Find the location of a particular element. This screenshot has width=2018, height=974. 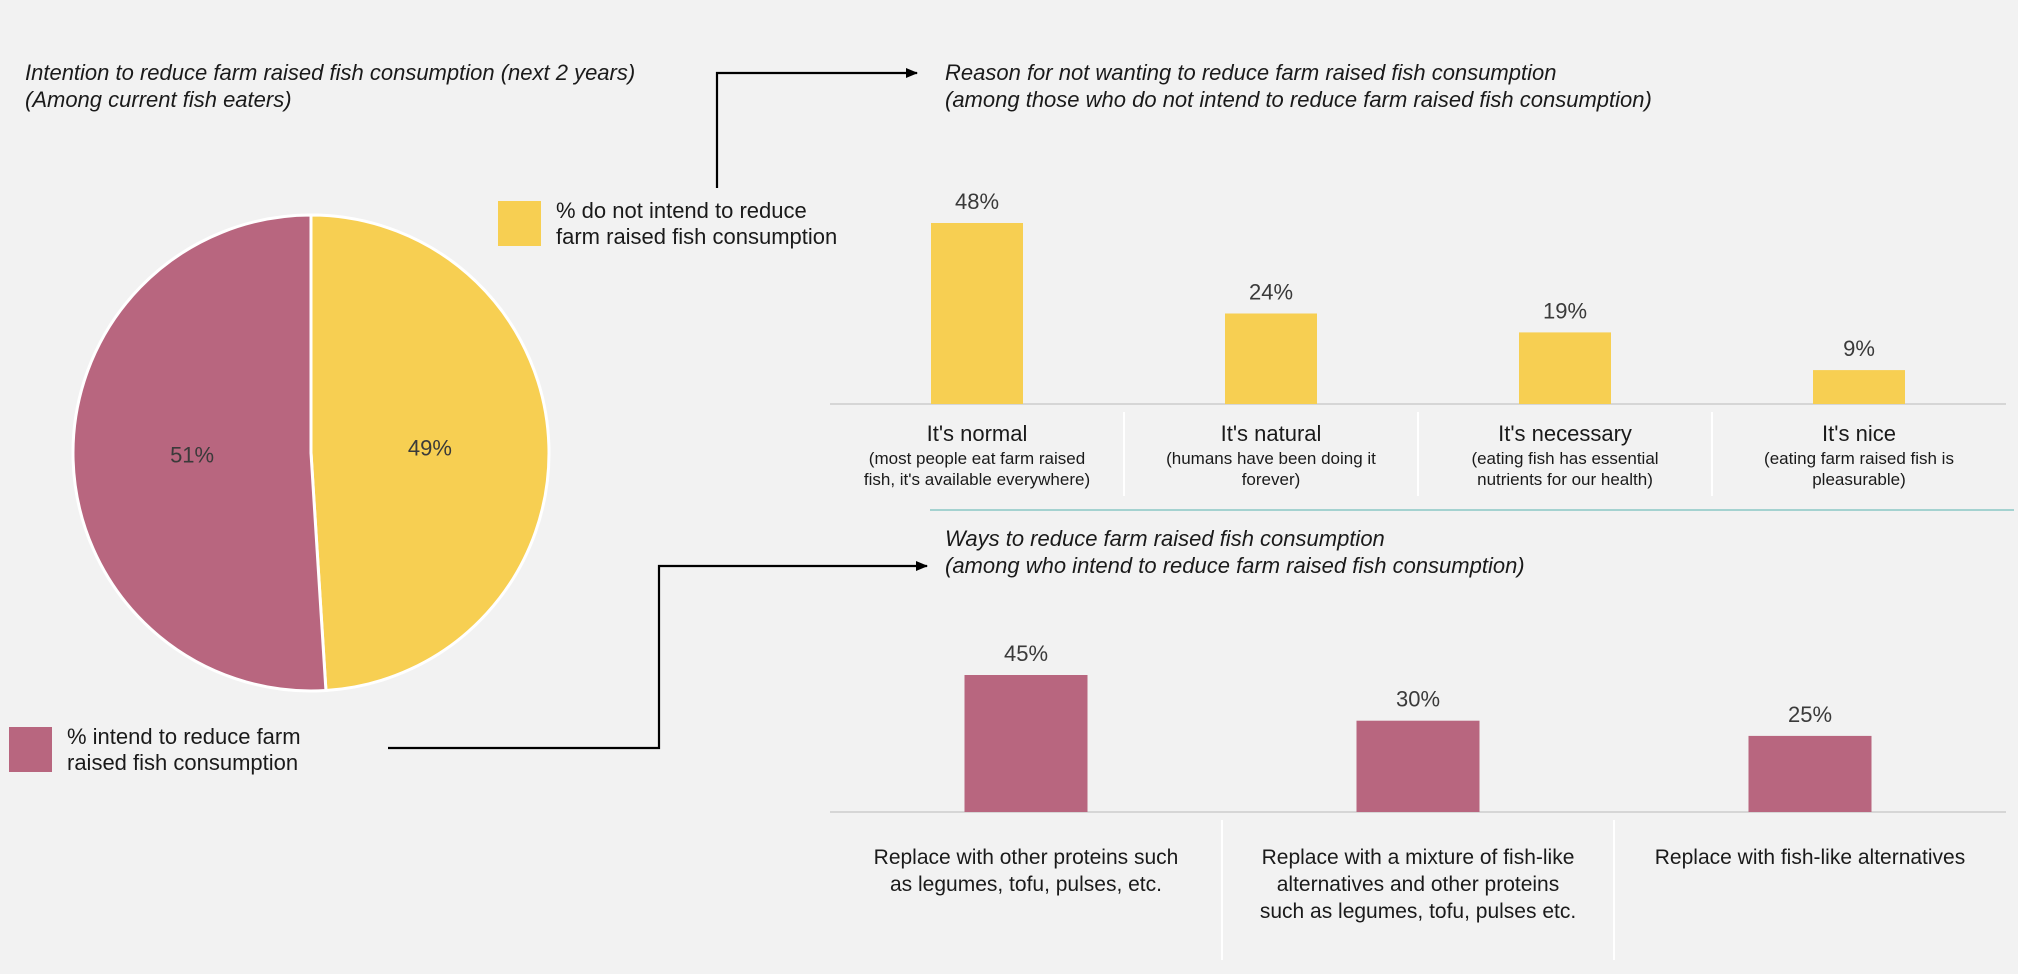

legend-no-reduce-line2: farm raised fish consumption is located at coordinates (696, 236).